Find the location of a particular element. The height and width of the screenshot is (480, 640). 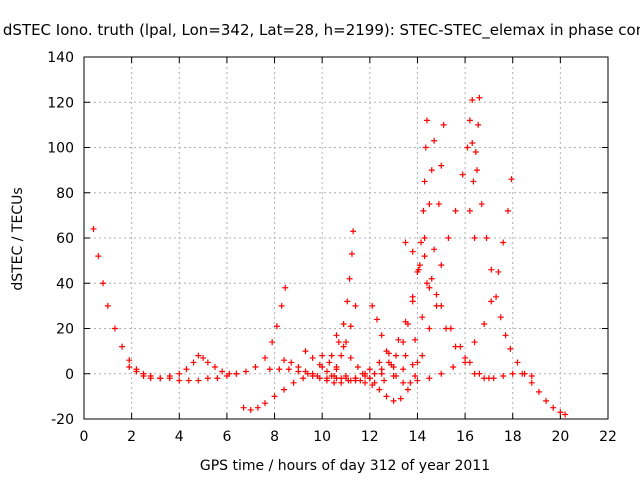

y-tick-label: 80 is located at coordinates (65, 194).